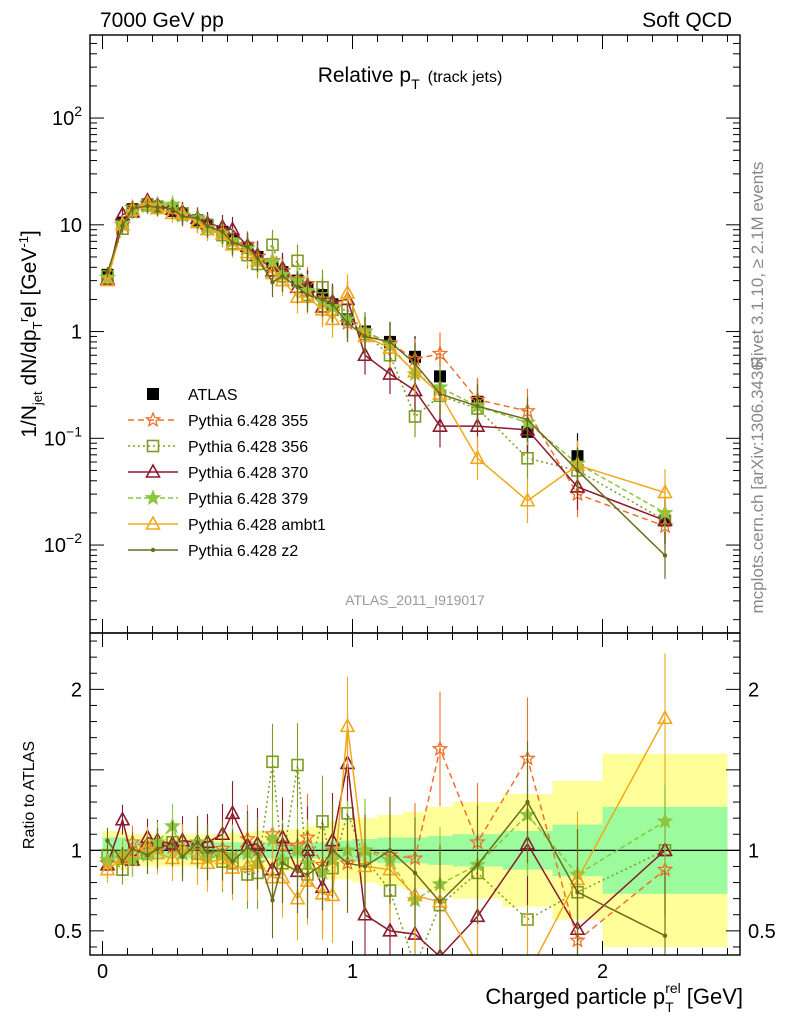  What do you see at coordinates (218, 447) in the screenshot?
I see `legend-item-pythia-6-428-356: Pythia 6.428 356` at bounding box center [218, 447].